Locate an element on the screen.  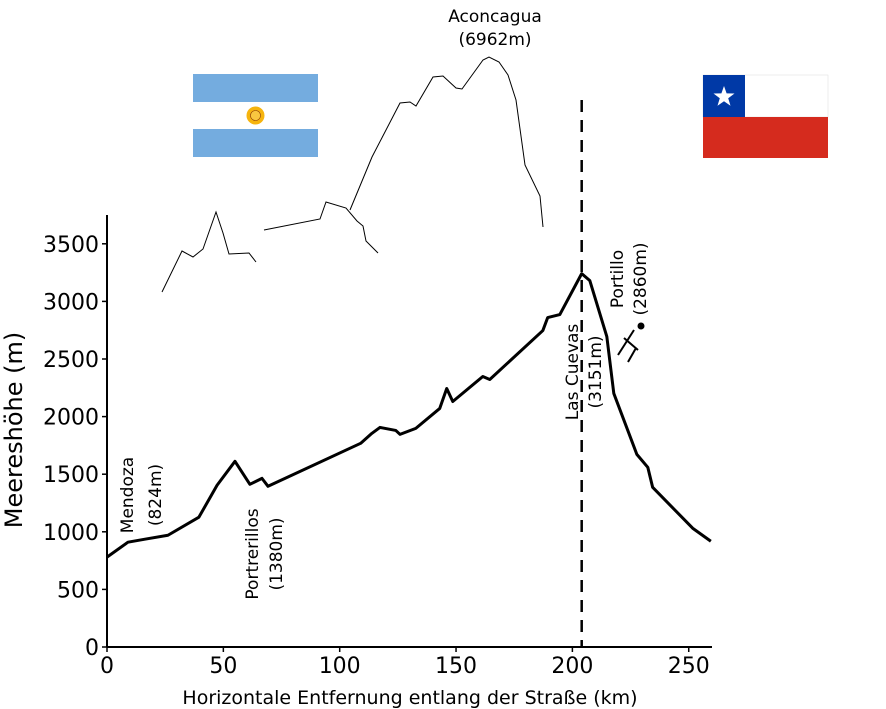
ski-icon is located at coordinates (631, 342).